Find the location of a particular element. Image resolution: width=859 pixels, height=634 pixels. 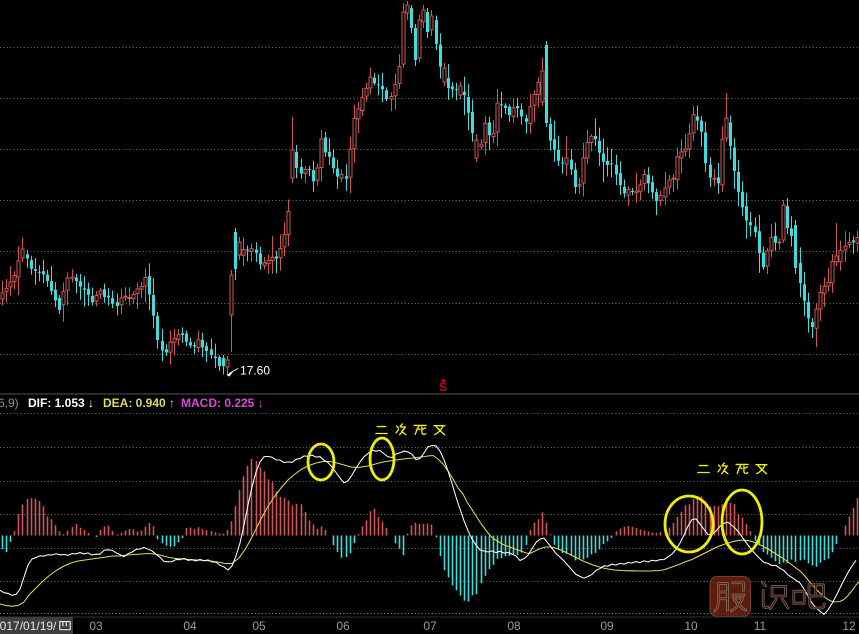

svg-text: 08 is located at coordinates (514, 626).